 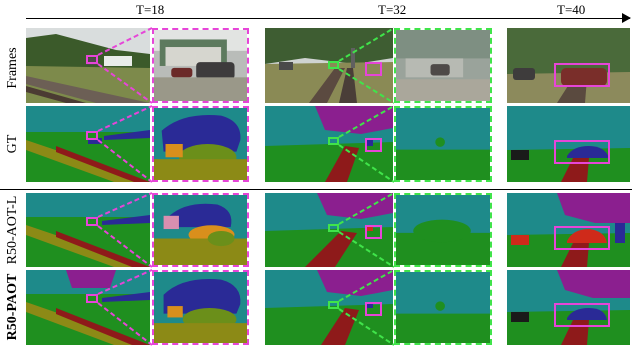 What do you see at coordinates (92, 221) in the screenshot?
I see `zoom-box-t18-aot` at bounding box center [92, 221].